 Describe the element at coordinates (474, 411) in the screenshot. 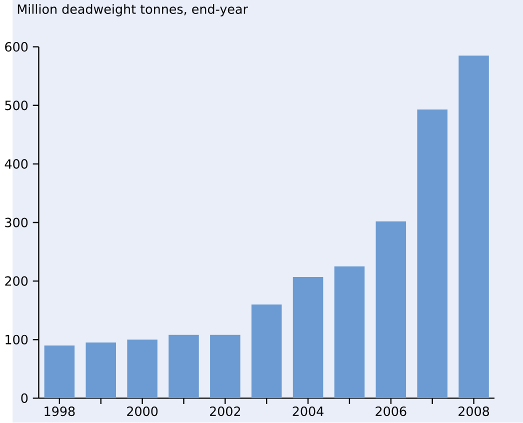

I see `x-tick-label: 2008` at that location.